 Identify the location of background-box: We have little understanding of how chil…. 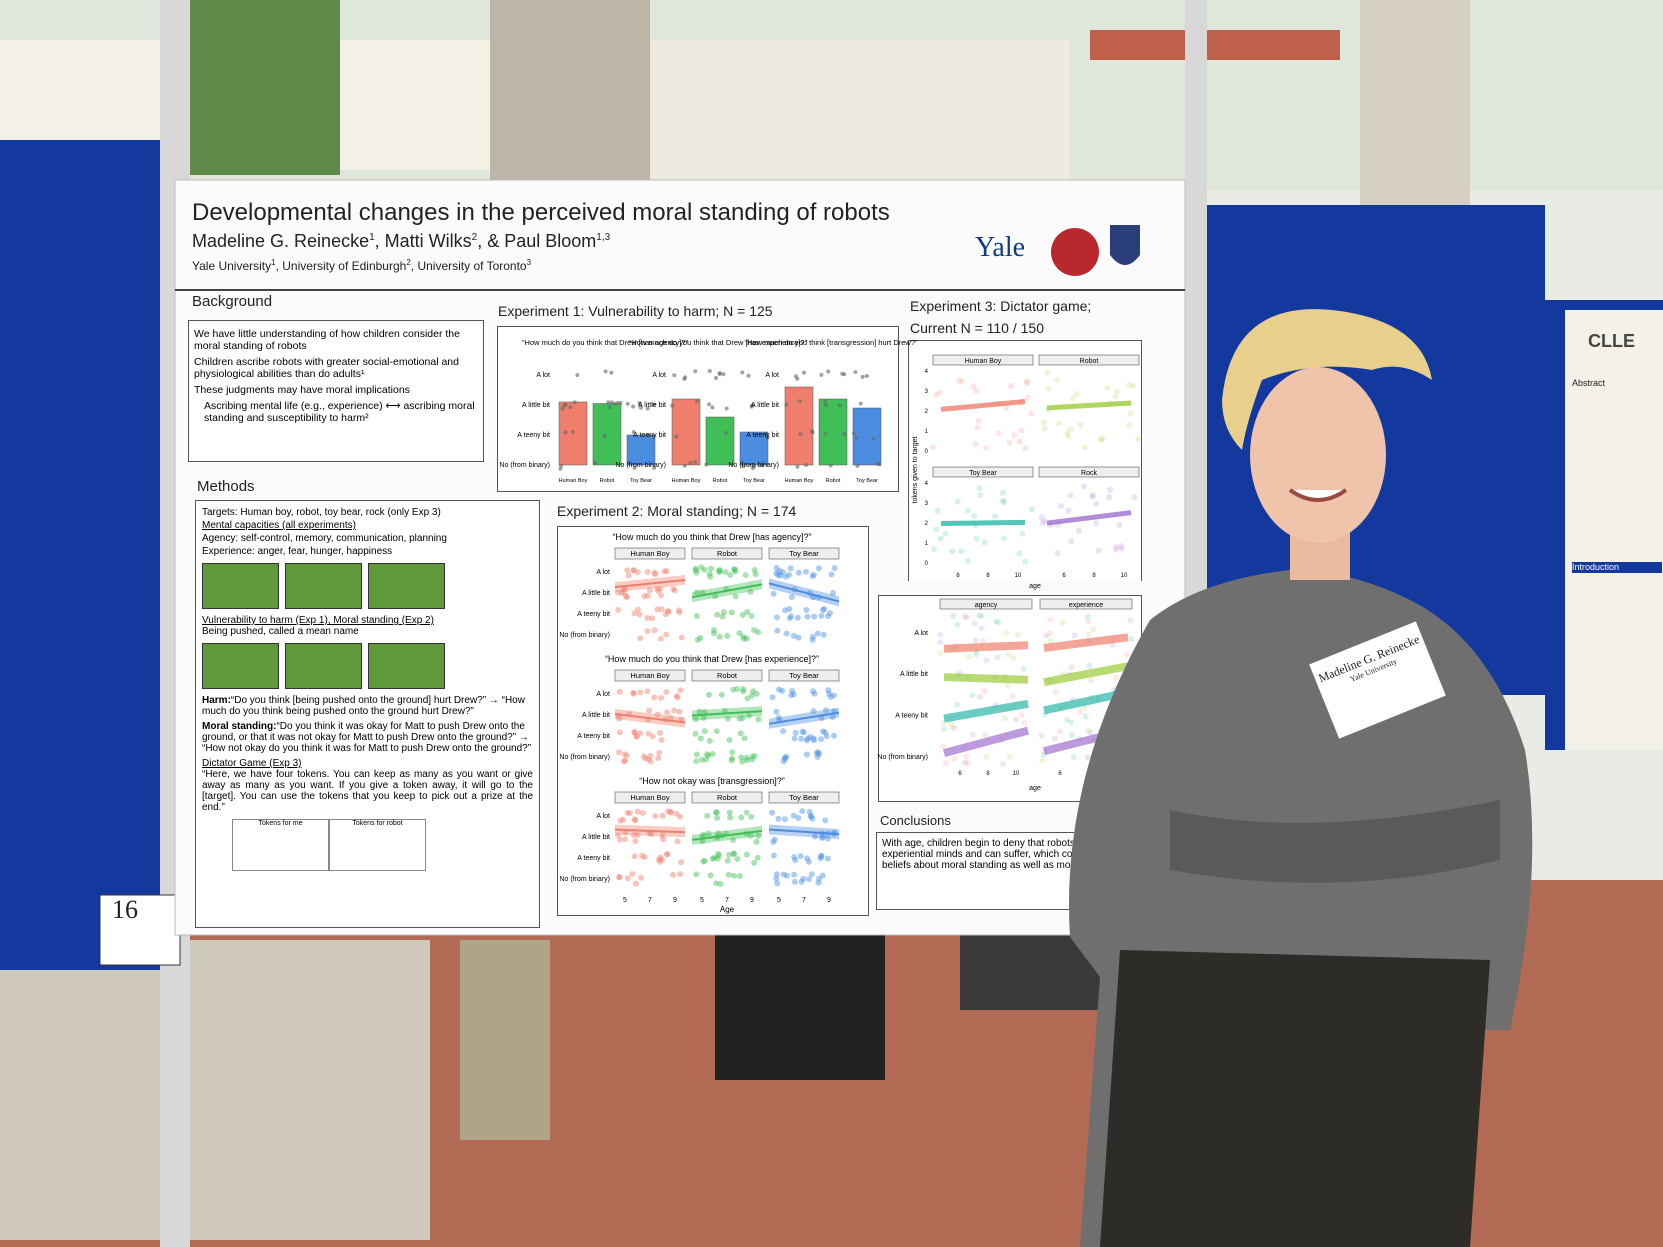
(336, 391).